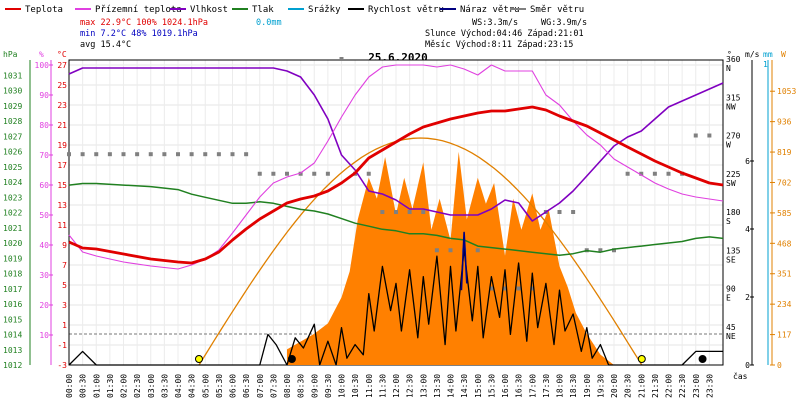  I want to click on x-tick-label: 22:00, so click(669, 386).